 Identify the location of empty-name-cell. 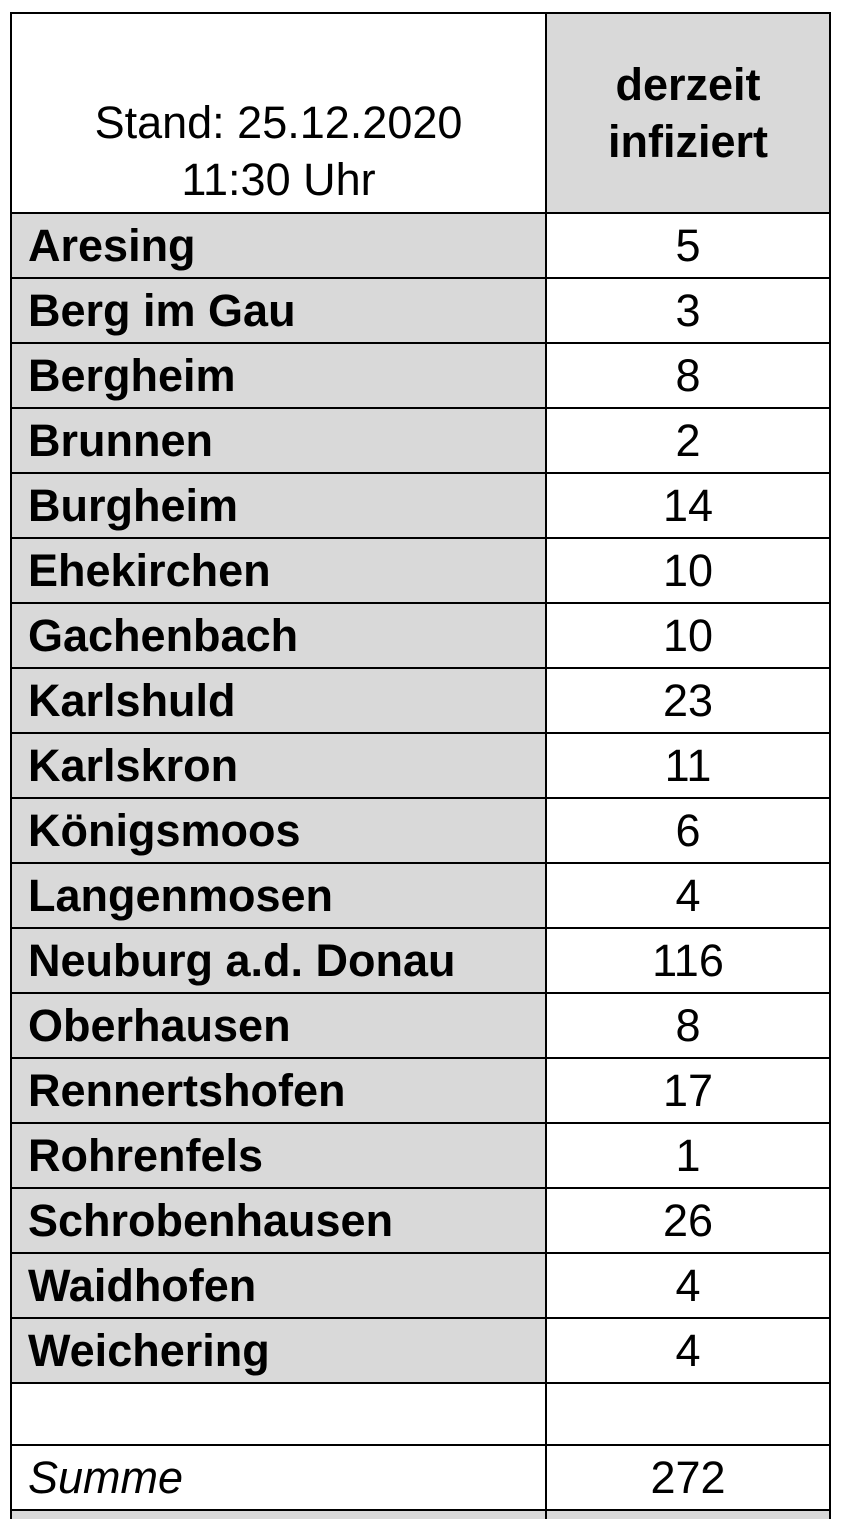
(278, 1414).